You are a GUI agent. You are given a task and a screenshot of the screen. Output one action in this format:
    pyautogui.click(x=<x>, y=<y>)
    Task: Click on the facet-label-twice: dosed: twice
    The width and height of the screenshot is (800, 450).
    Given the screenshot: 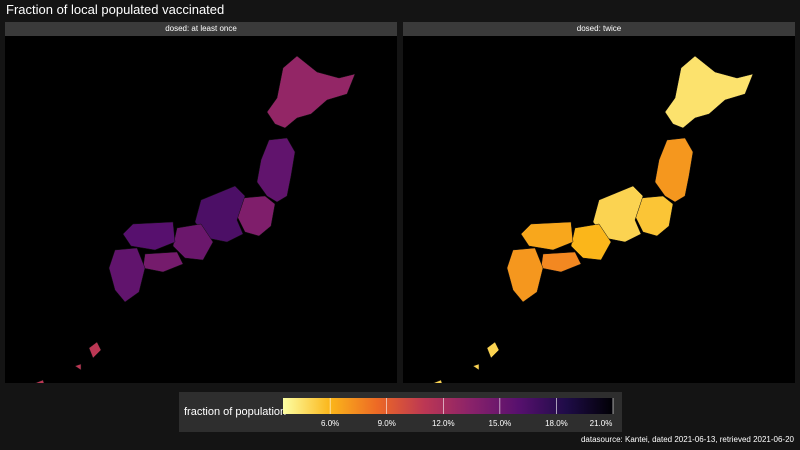 What is the action you would take?
    pyautogui.click(x=599, y=29)
    